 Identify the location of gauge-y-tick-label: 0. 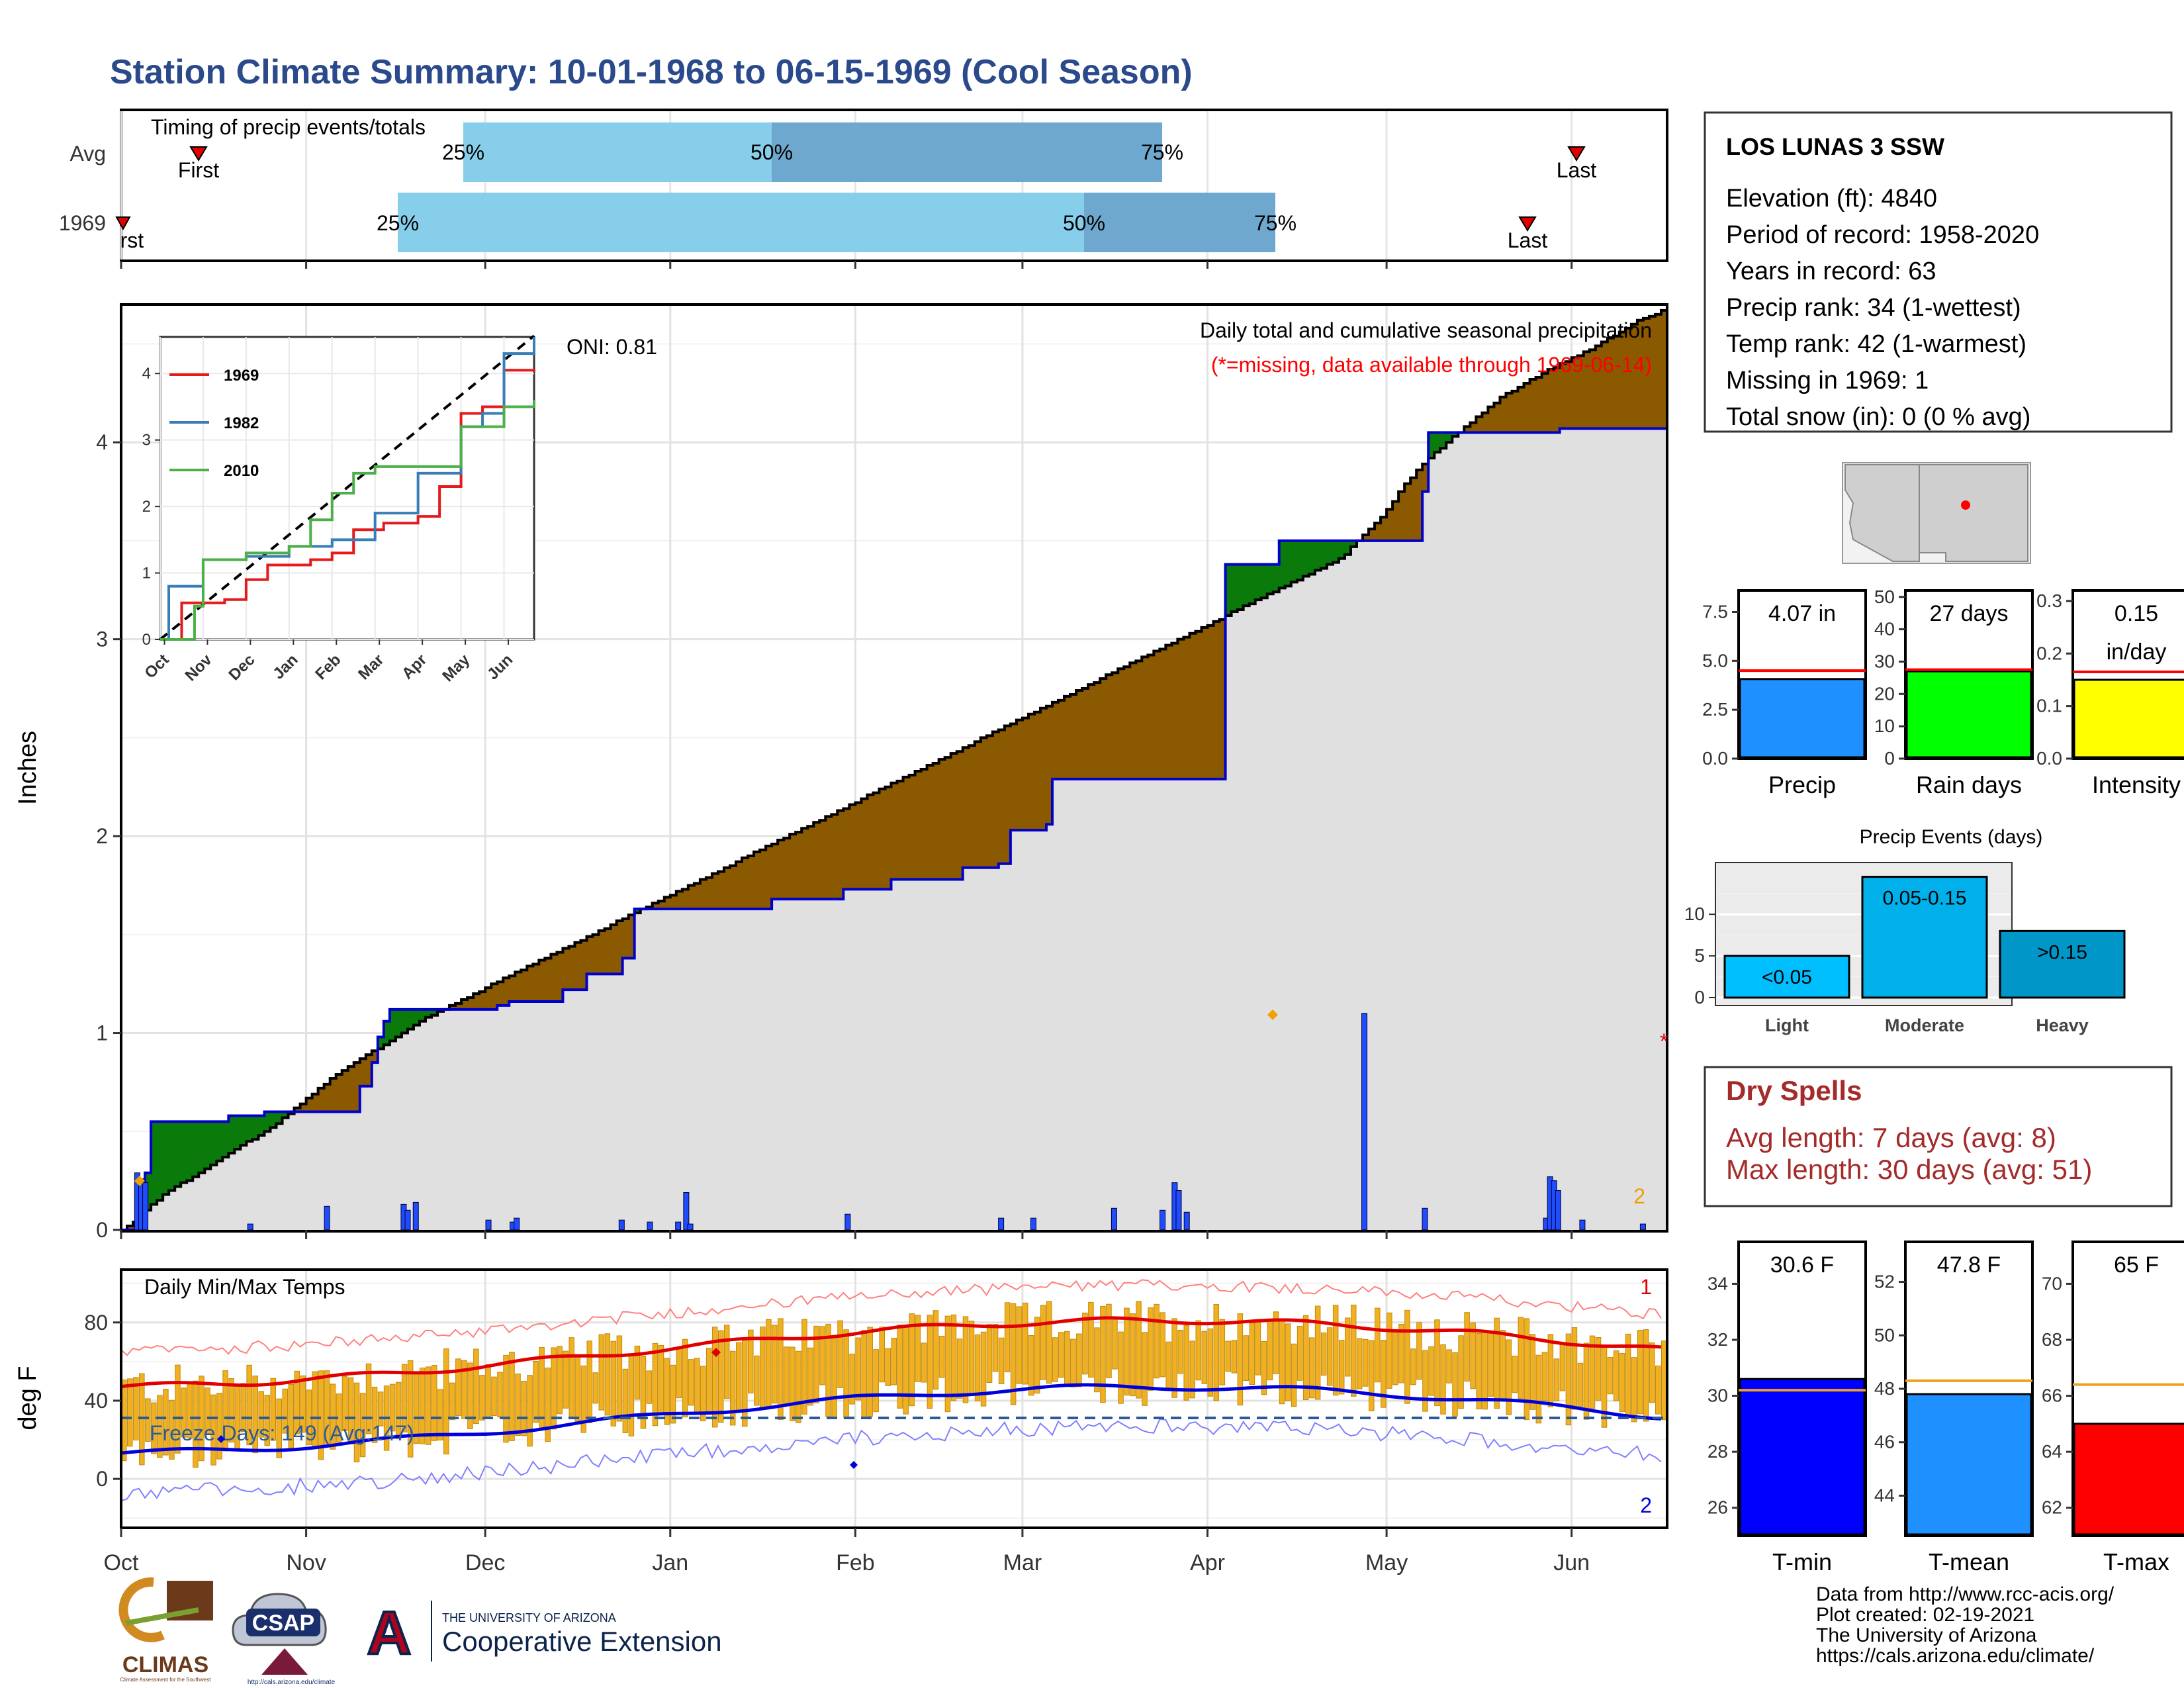
(1889, 758).